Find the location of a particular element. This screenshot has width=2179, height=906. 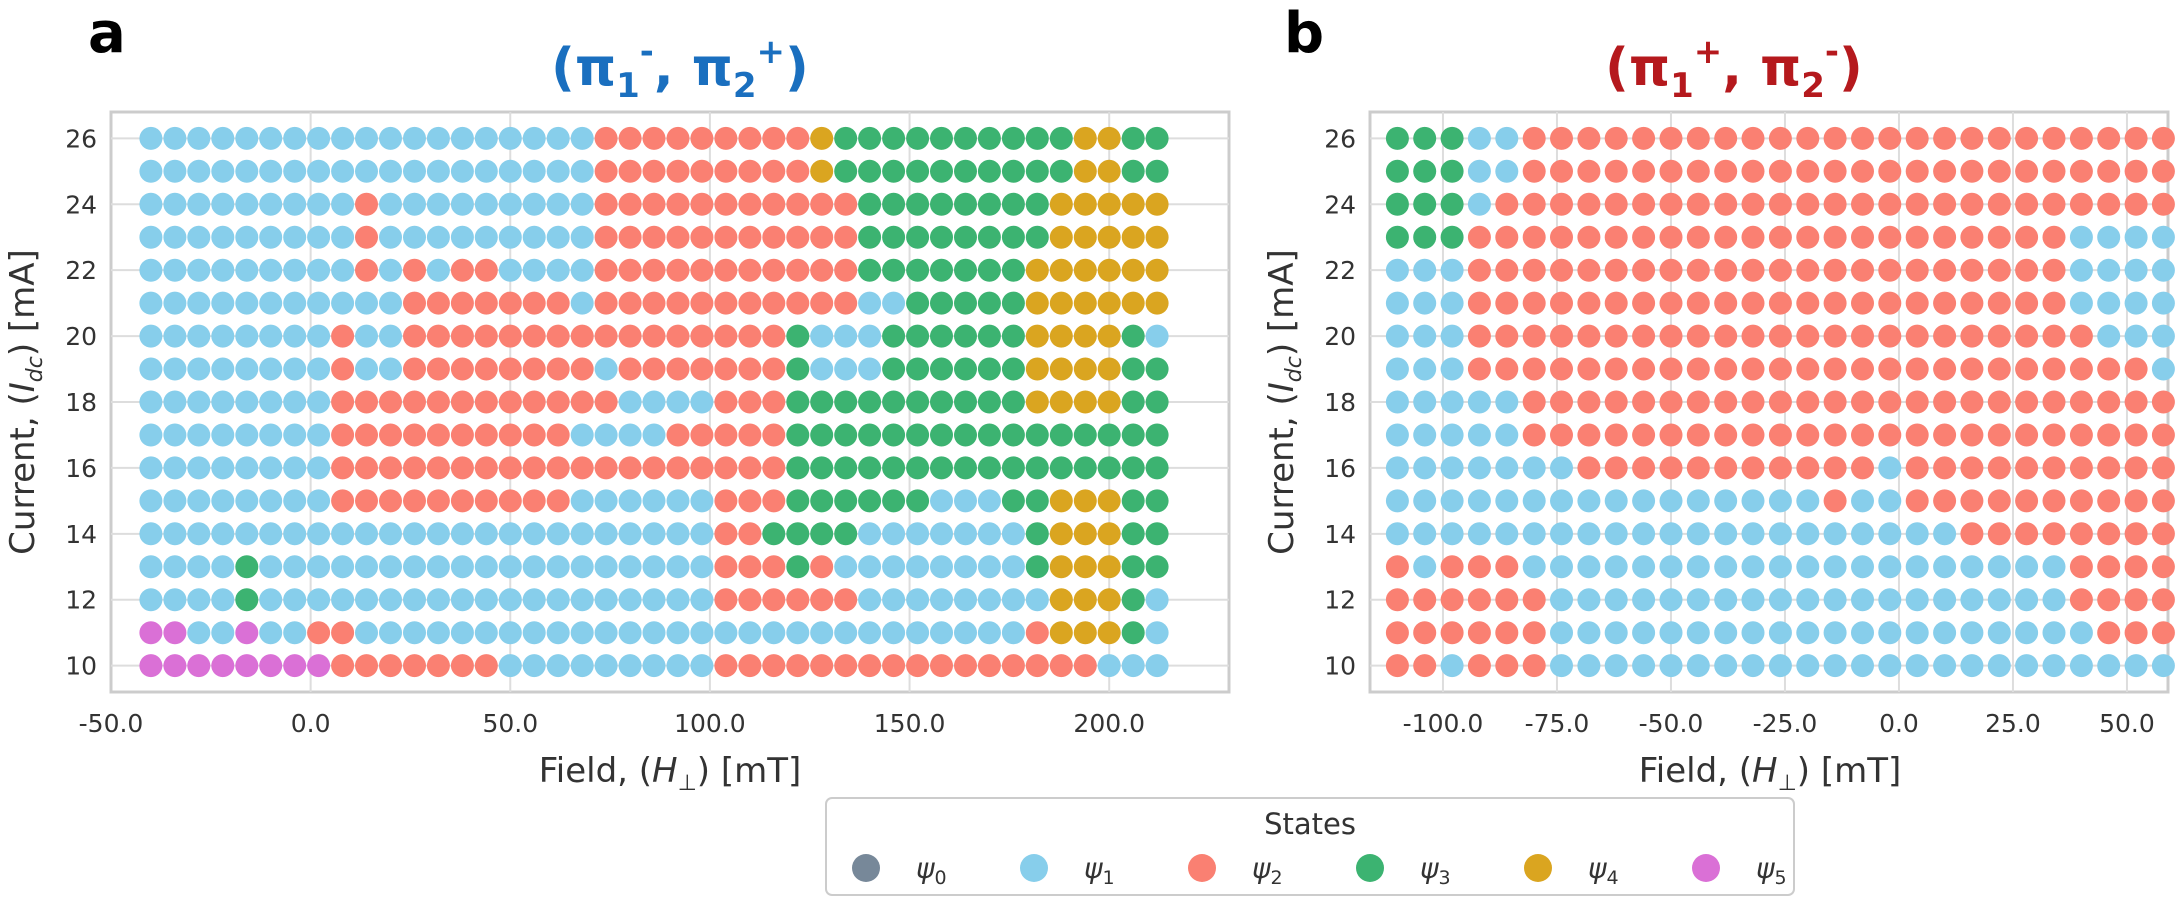

x-ticks-b: -100.0 -75.0 -50.0 -25.0 0.0 25.0 50.0 is located at coordinates (1779, 723).